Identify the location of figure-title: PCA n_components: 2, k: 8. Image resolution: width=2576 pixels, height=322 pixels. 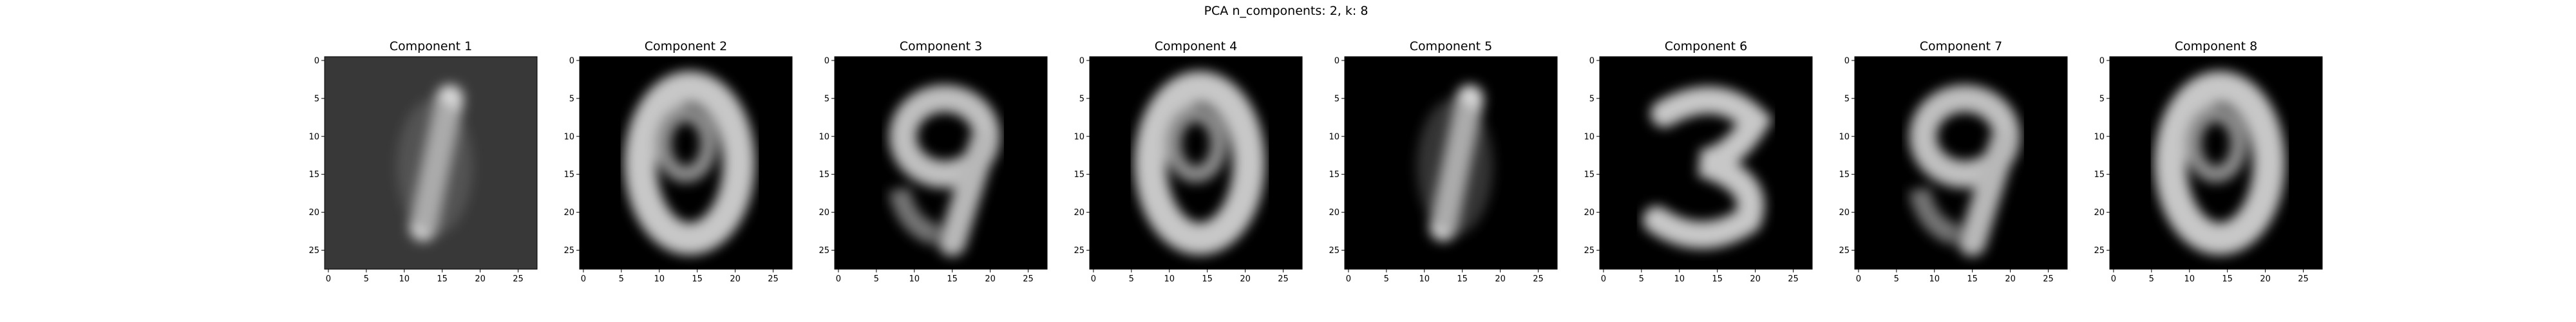
(1286, 11).